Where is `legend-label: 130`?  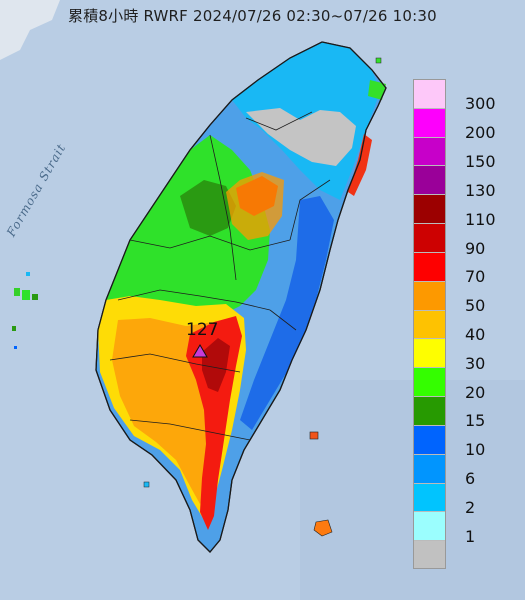
legend-label: 130 is located at coordinates (480, 190).